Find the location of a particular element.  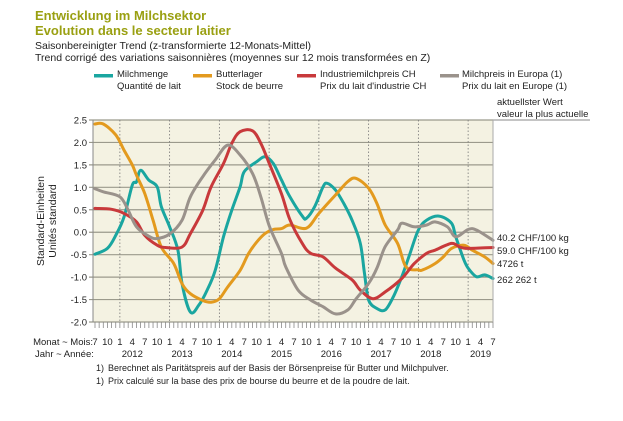

y-tick-label: -0.5 is located at coordinates (79, 255).